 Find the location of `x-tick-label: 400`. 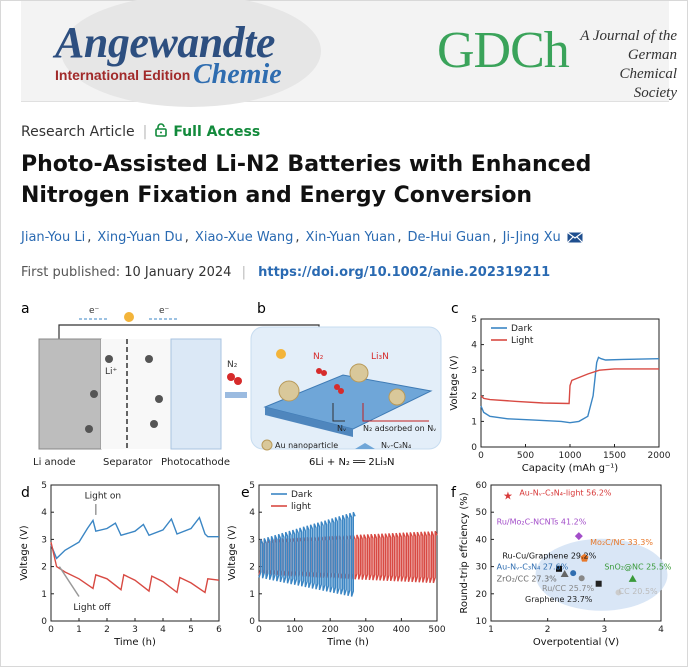

x-tick-label: 400 is located at coordinates (401, 630).